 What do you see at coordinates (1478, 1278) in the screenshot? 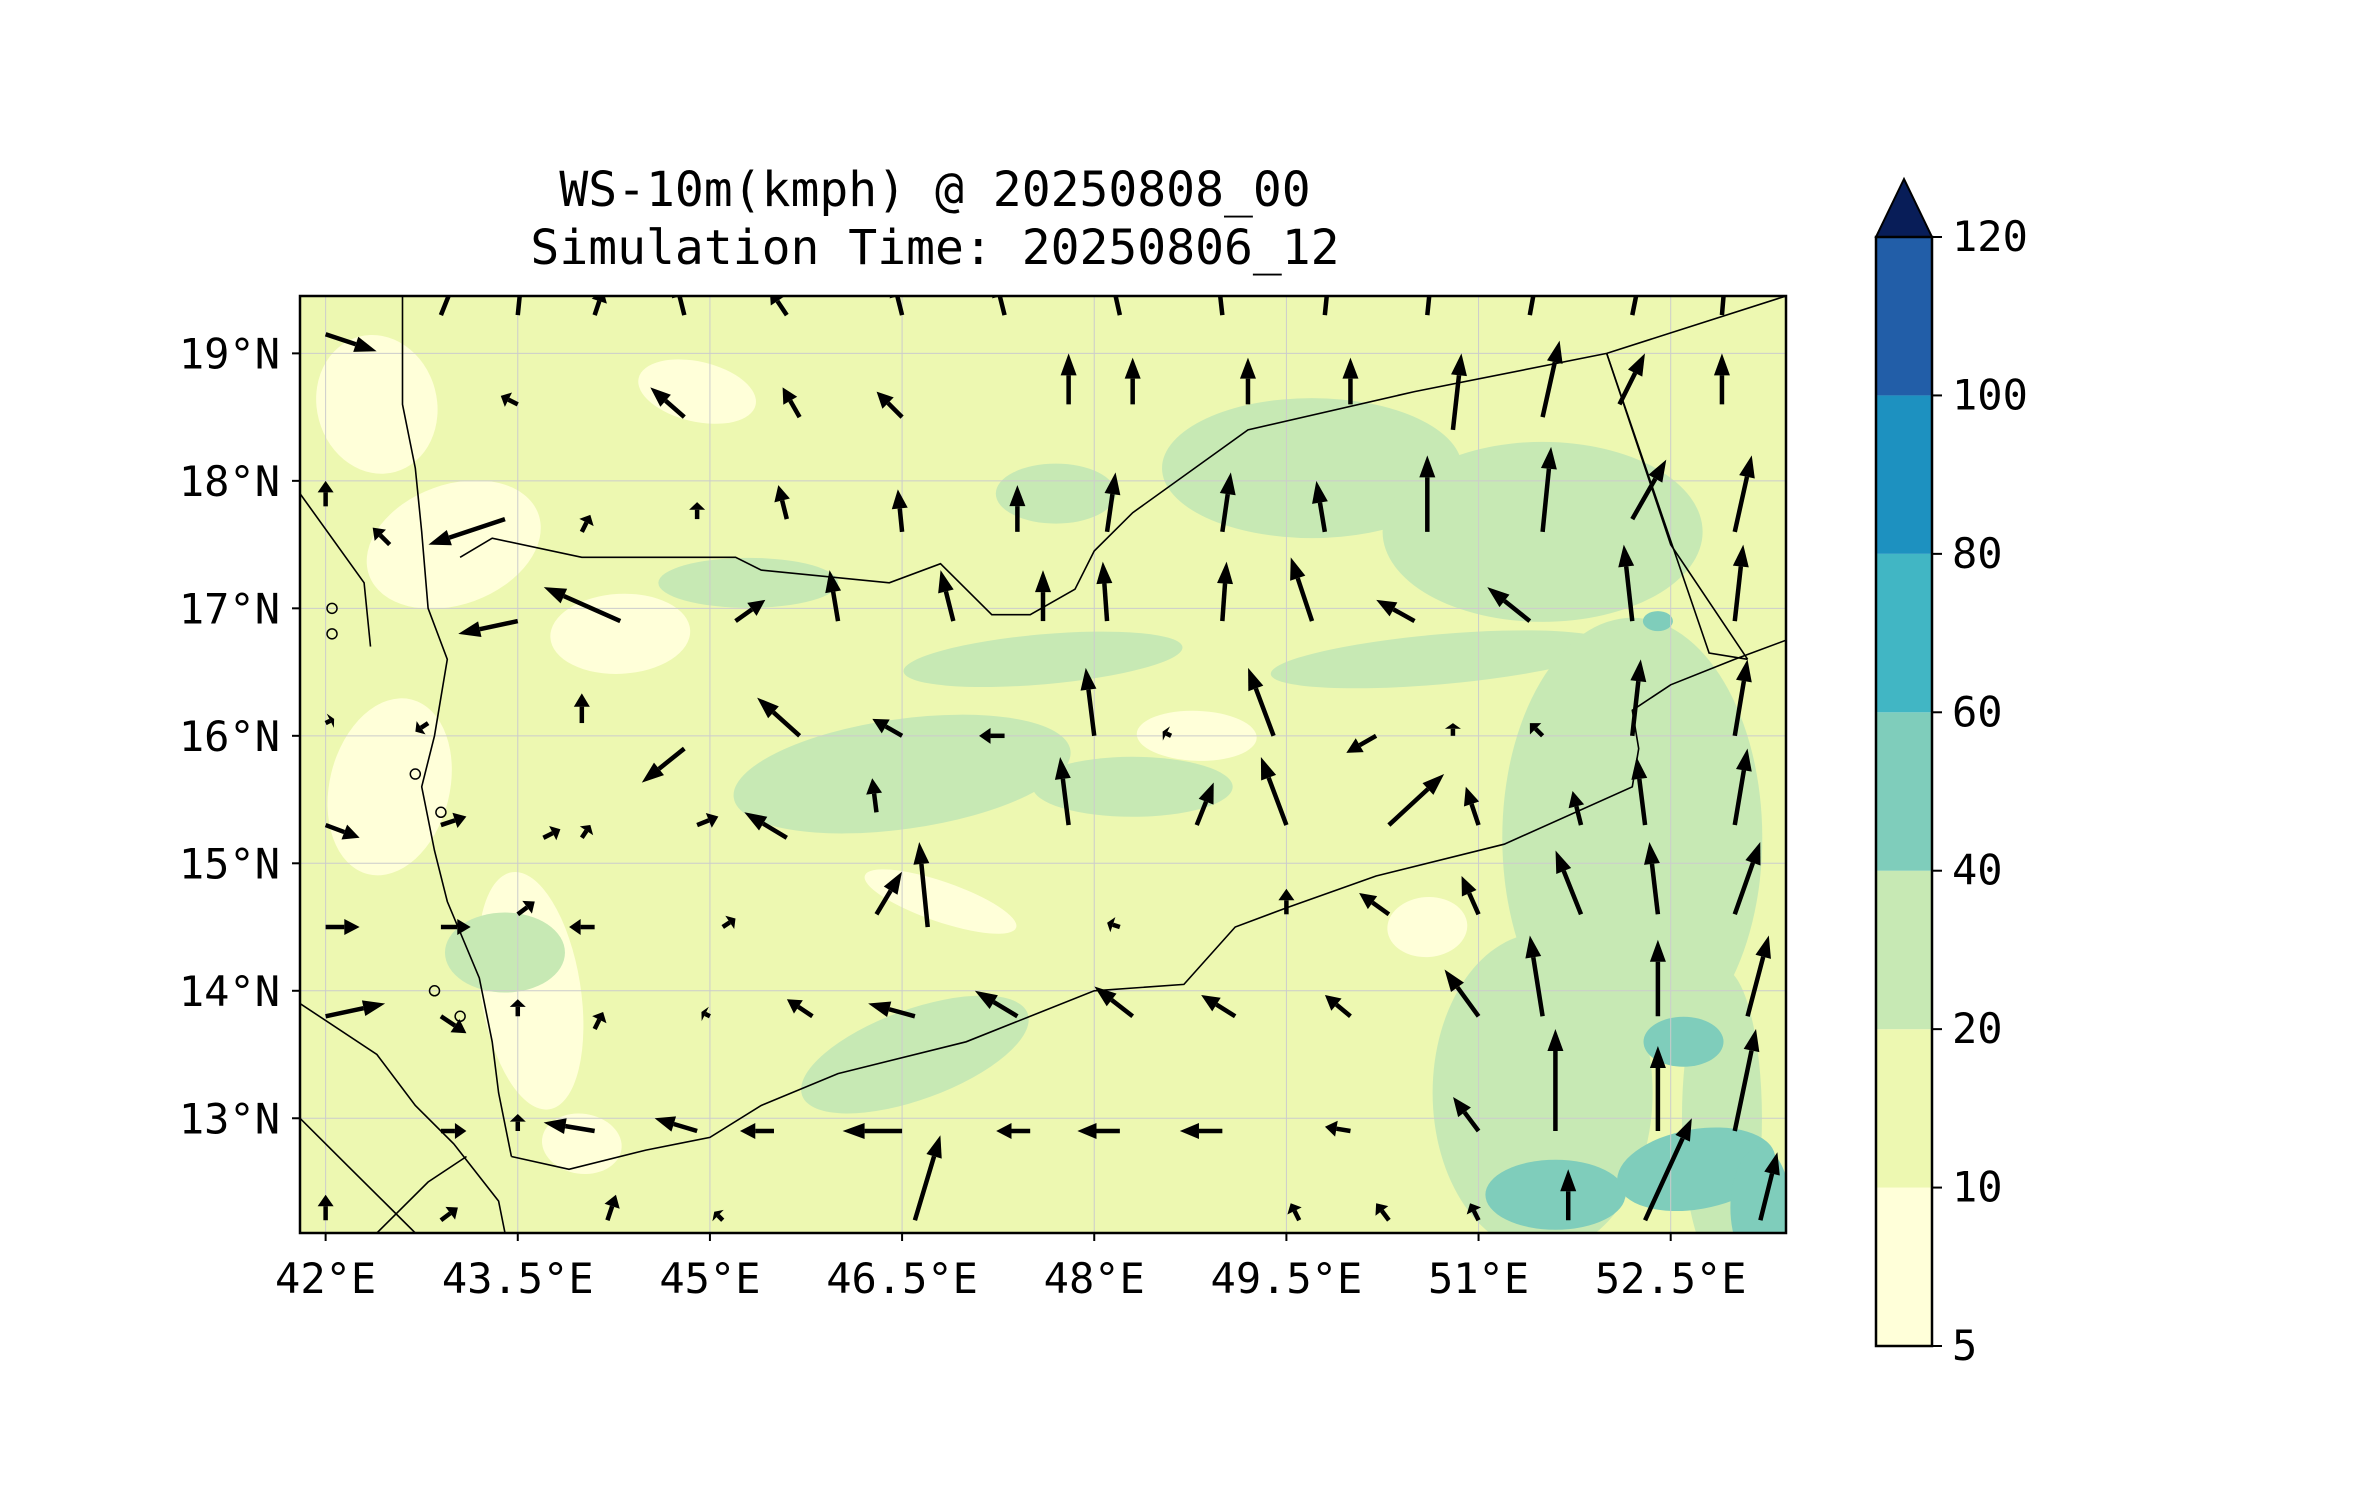
I see `lon-tick-label: 51°E` at bounding box center [1478, 1278].